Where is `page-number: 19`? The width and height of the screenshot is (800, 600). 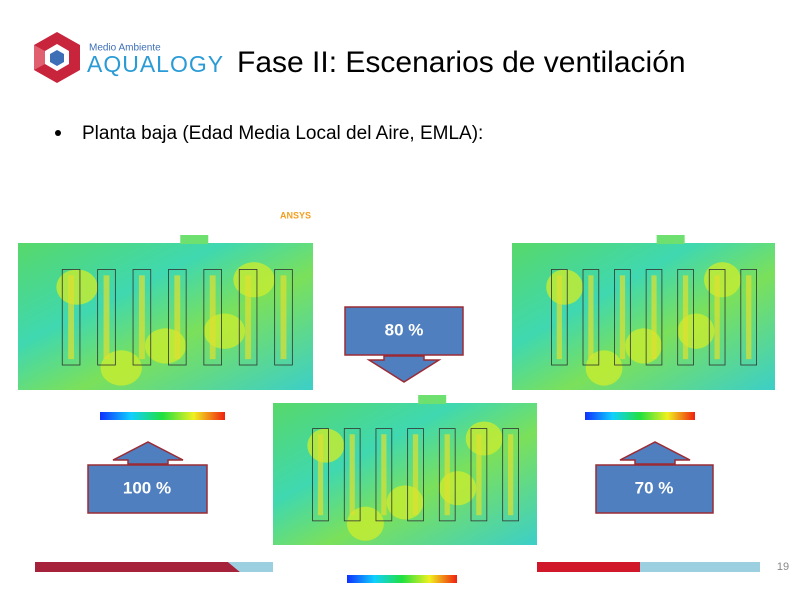 page-number: 19 is located at coordinates (783, 567).